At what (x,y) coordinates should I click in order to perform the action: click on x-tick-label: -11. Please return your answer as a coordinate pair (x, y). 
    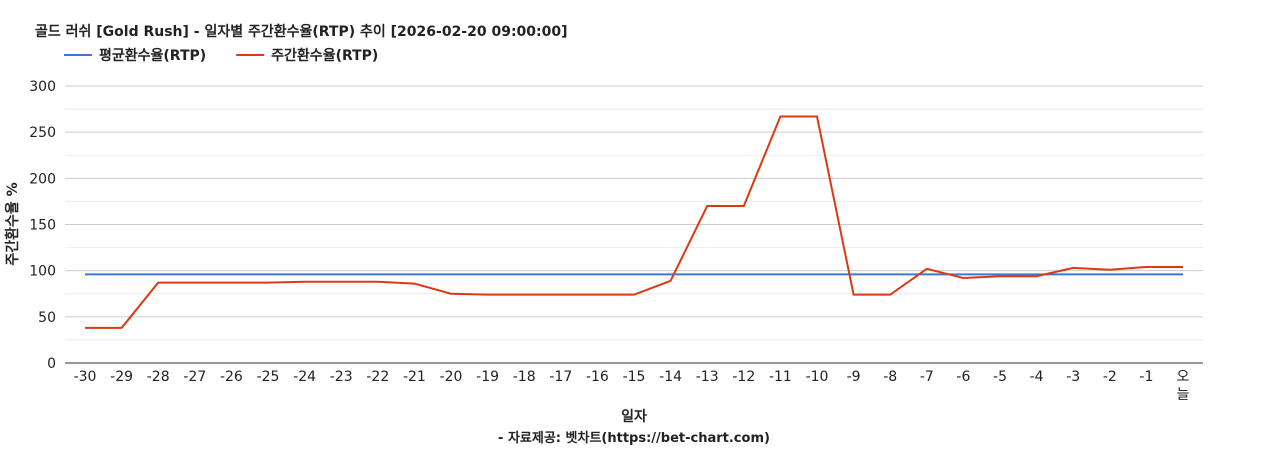
    Looking at the image, I should click on (780, 377).